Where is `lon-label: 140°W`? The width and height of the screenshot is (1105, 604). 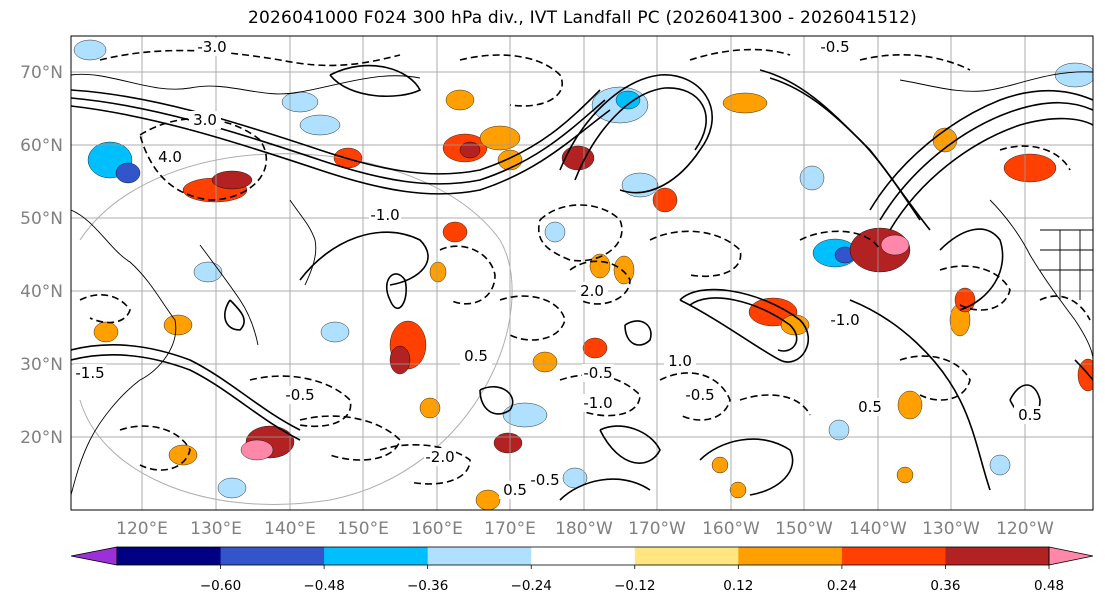
lon-label: 140°W is located at coordinates (878, 529).